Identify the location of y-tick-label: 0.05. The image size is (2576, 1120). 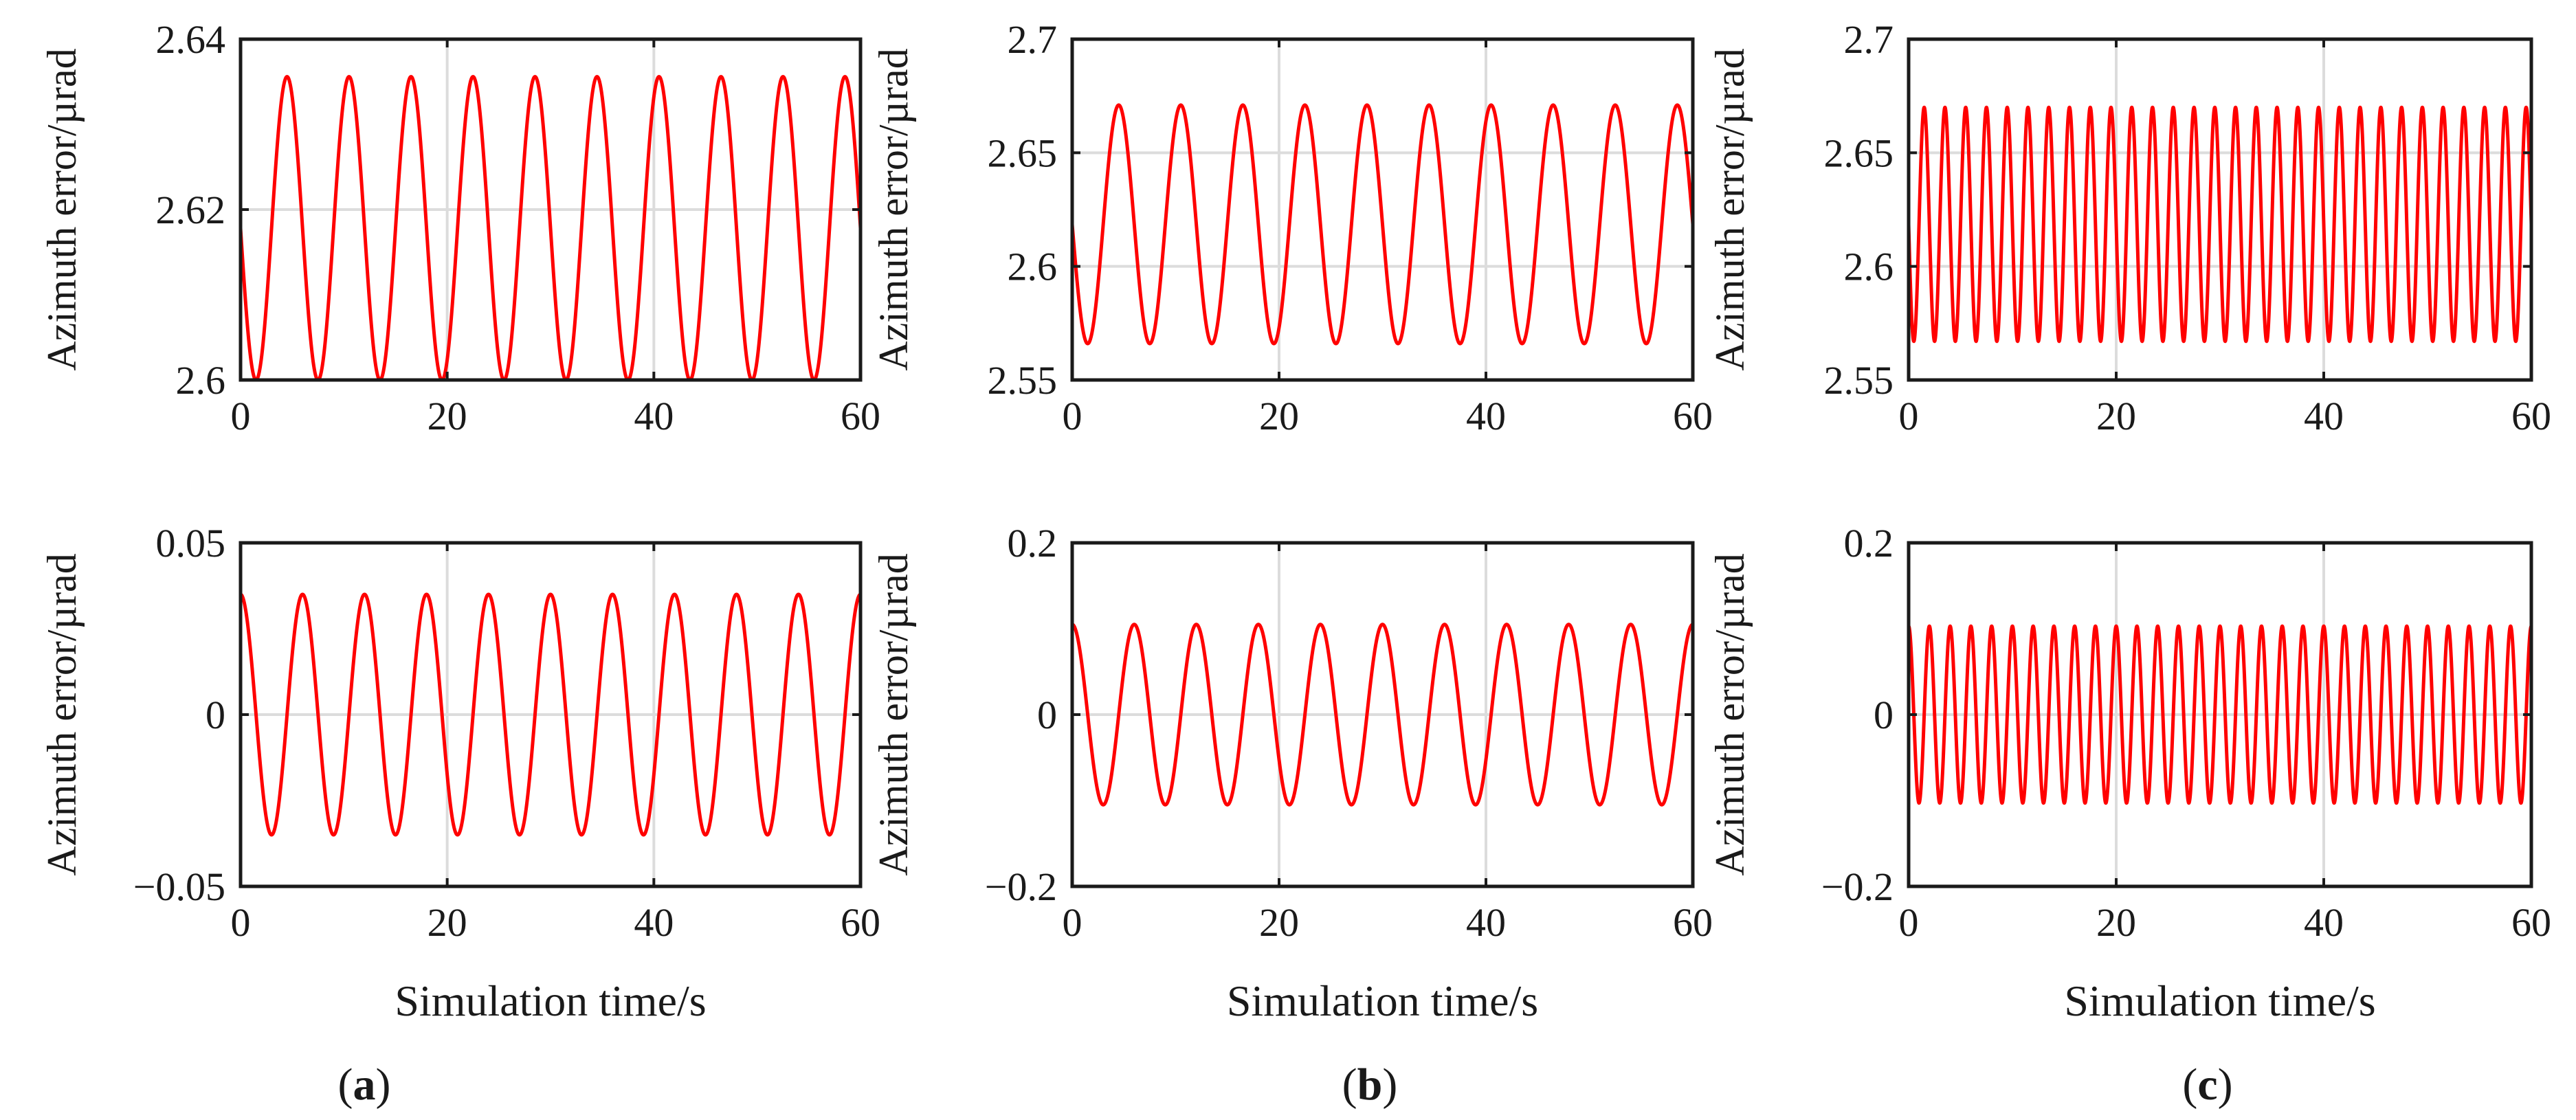
(191, 543).